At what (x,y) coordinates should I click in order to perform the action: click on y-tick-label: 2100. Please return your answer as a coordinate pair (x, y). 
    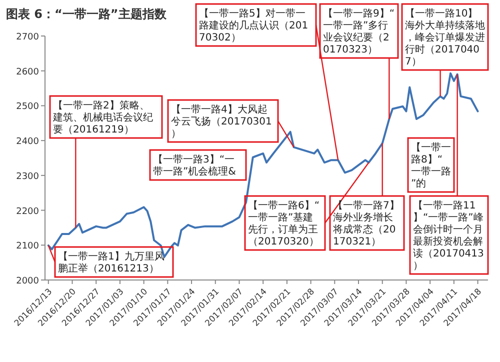
    Looking at the image, I should click on (28, 247).